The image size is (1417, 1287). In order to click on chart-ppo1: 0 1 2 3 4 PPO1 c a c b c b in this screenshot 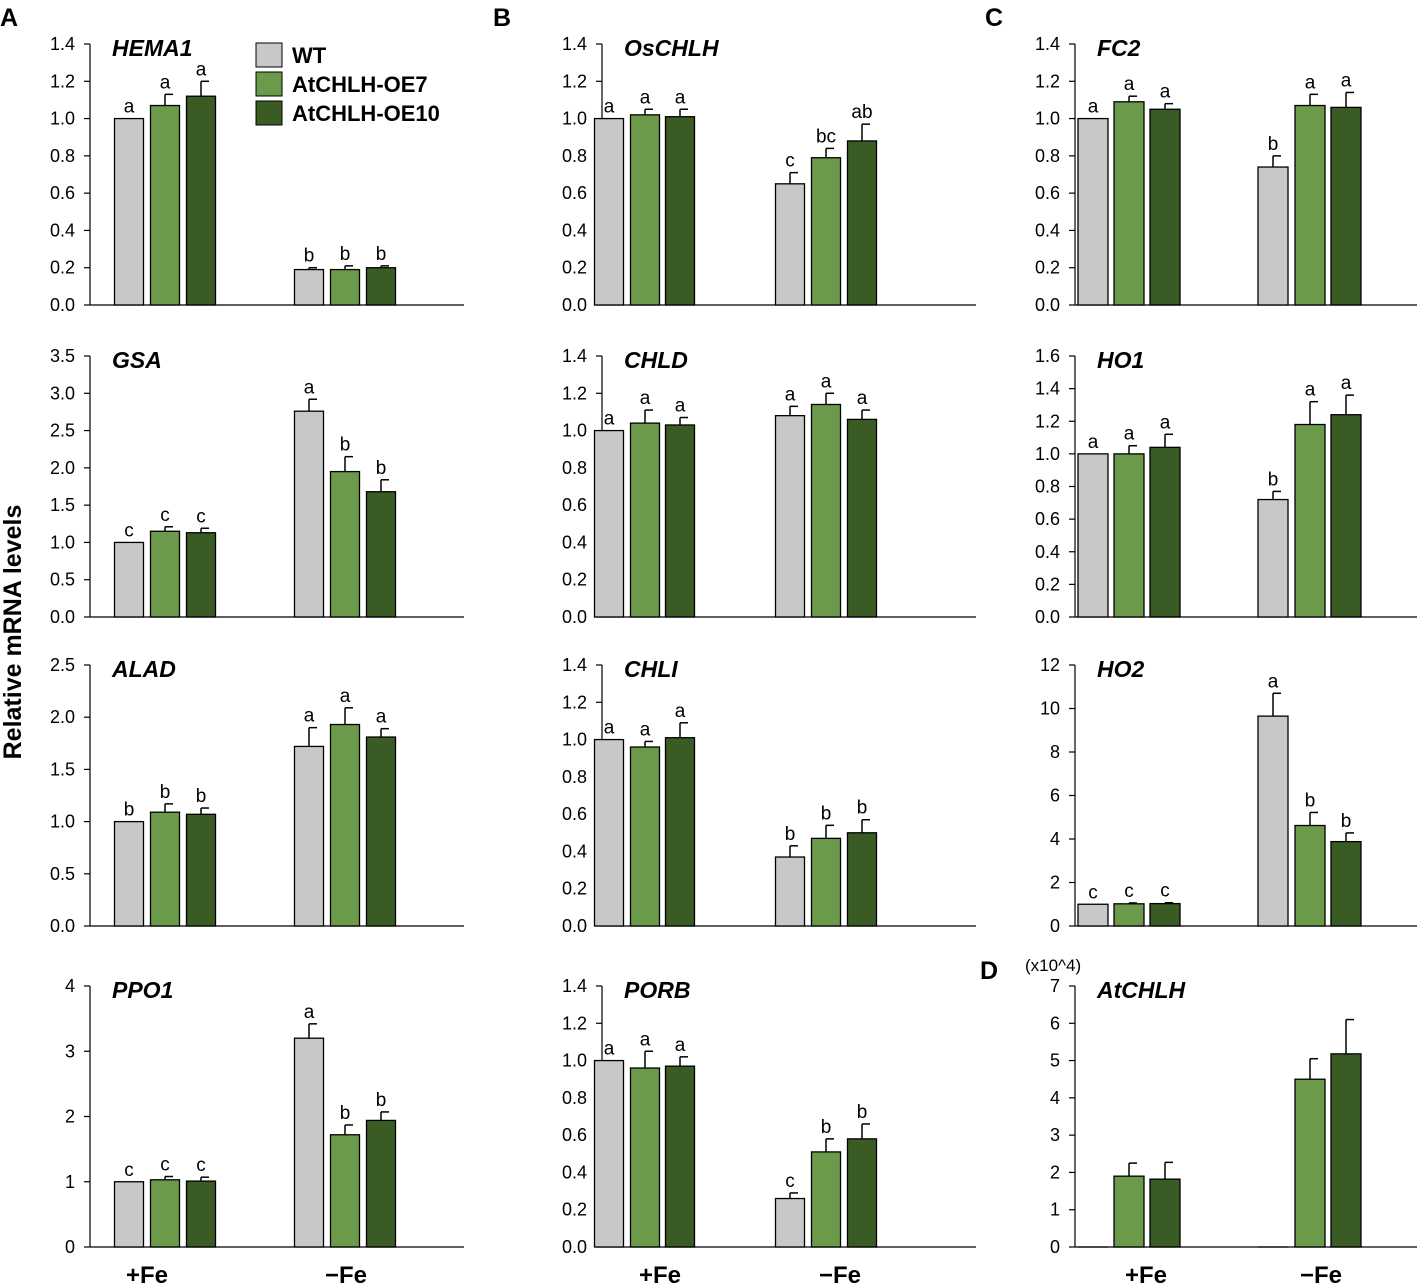, I will do `click(264, 1116)`.